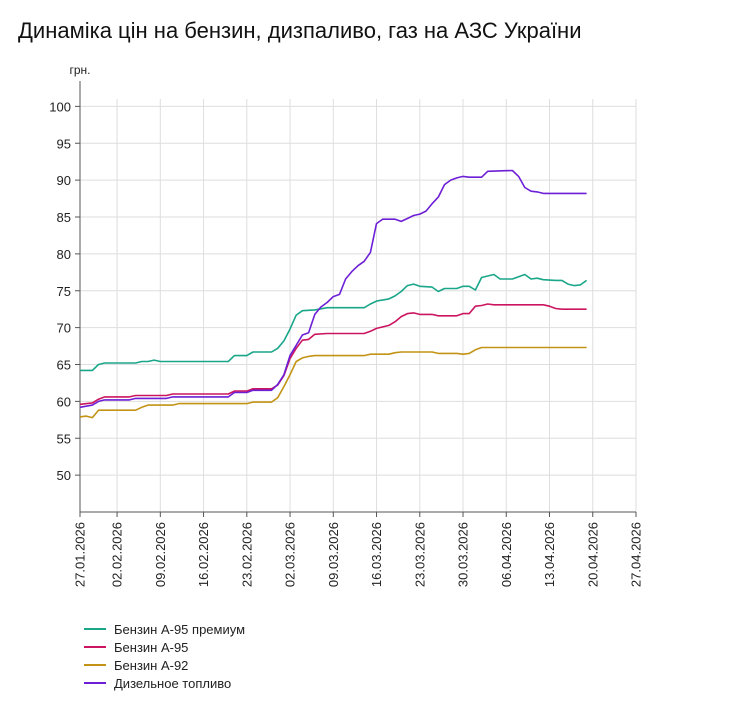 The image size is (732, 708). I want to click on x-tick-label: 02.03.2026, so click(290, 554).